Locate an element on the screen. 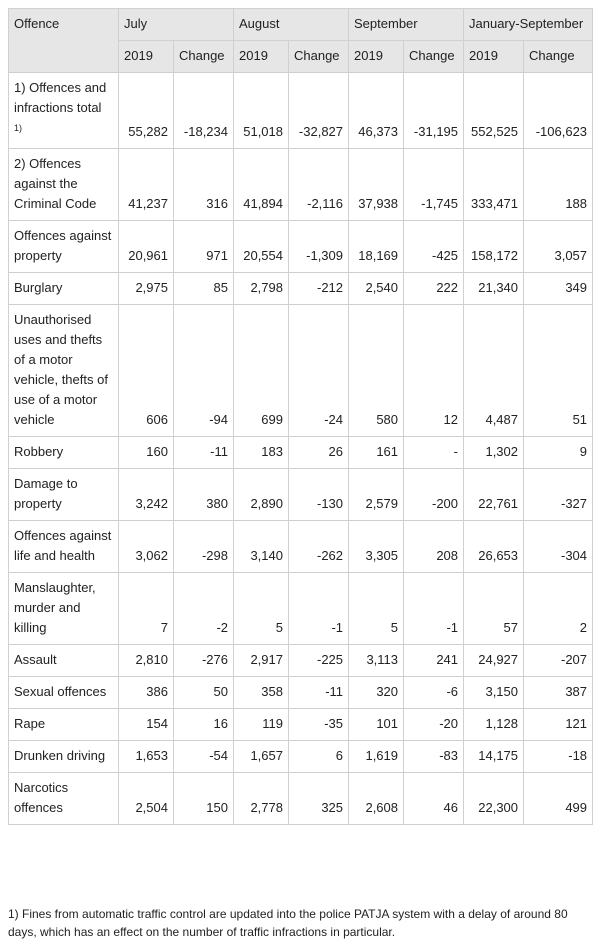 The height and width of the screenshot is (943, 600). value-cell: 1,128 is located at coordinates (494, 725).